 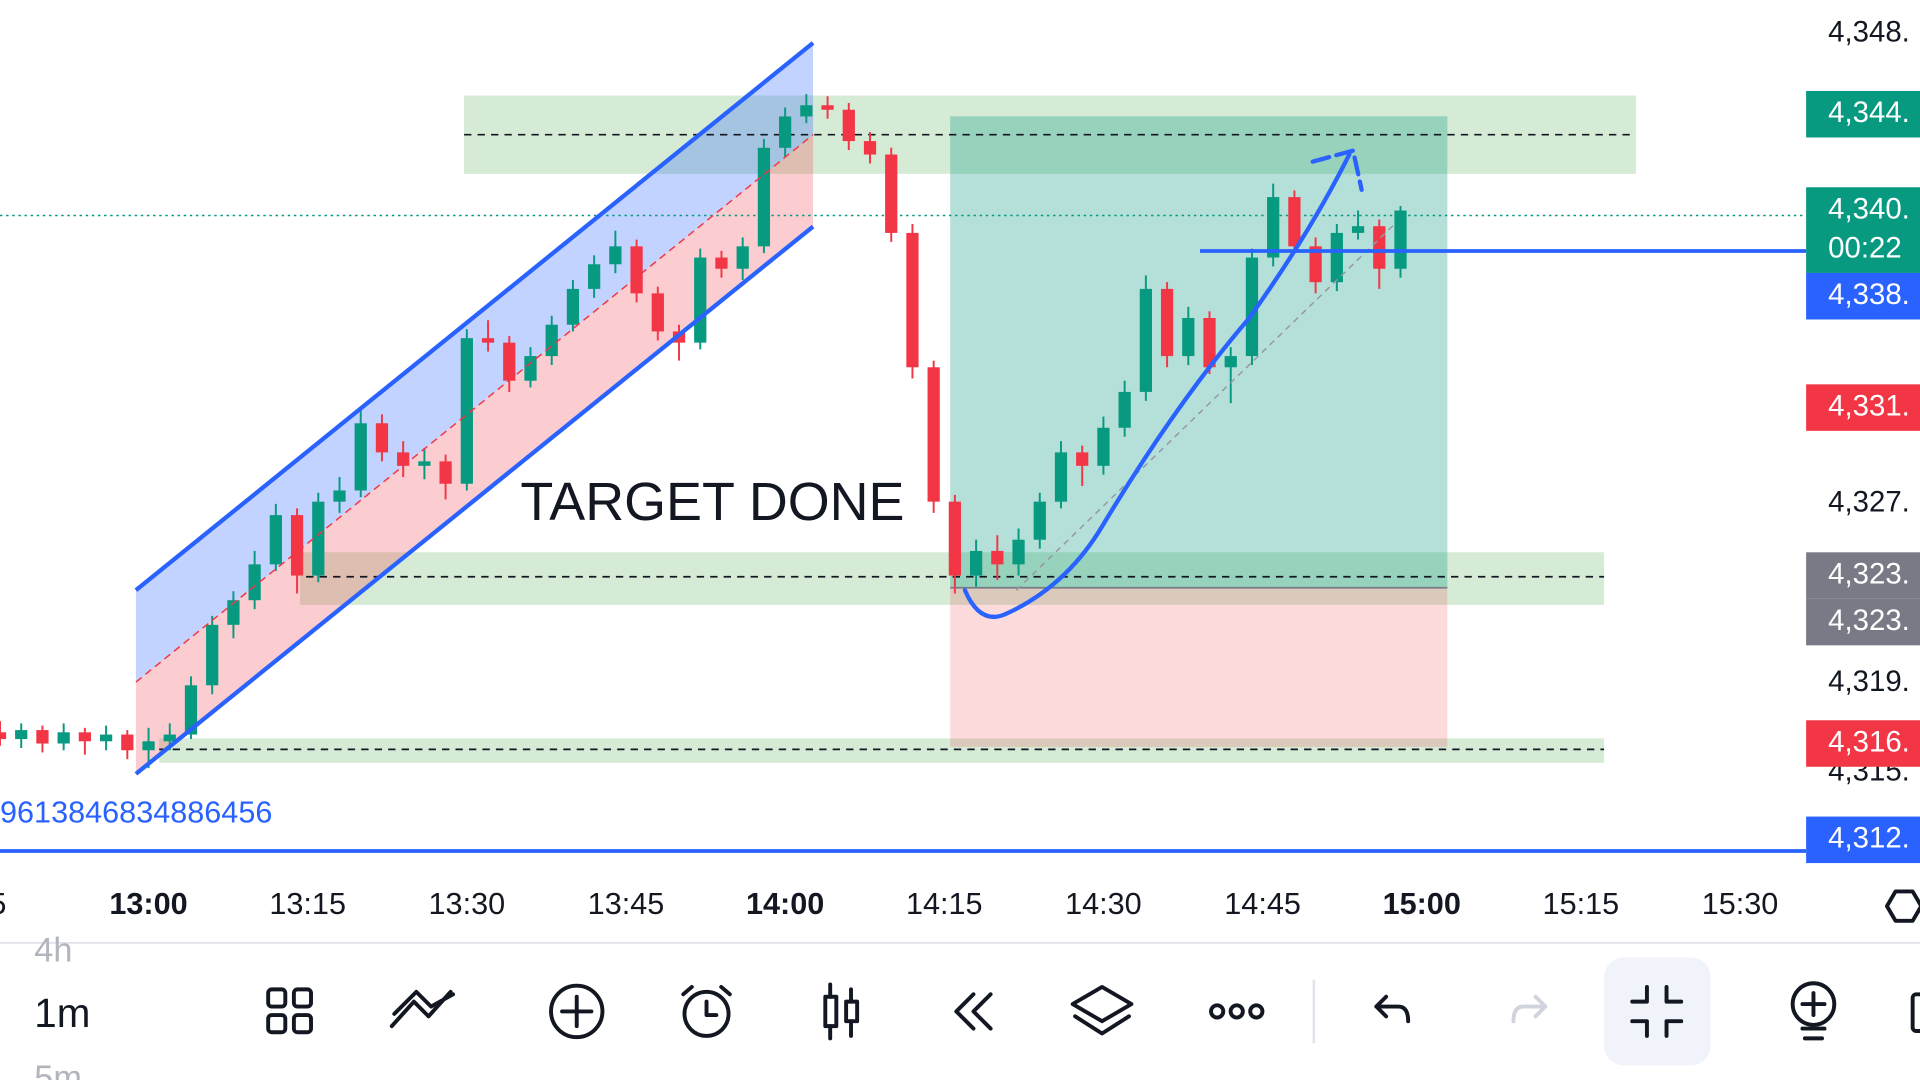 I want to click on x-tick-label: 14:15, so click(x=944, y=904).